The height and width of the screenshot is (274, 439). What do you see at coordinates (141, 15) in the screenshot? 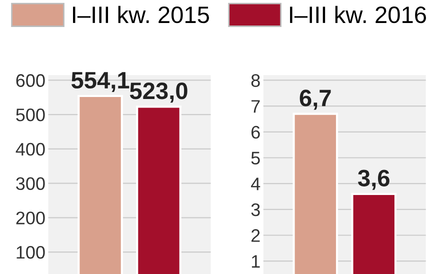
I see `legend-label: I–III kw. 2015` at bounding box center [141, 15].